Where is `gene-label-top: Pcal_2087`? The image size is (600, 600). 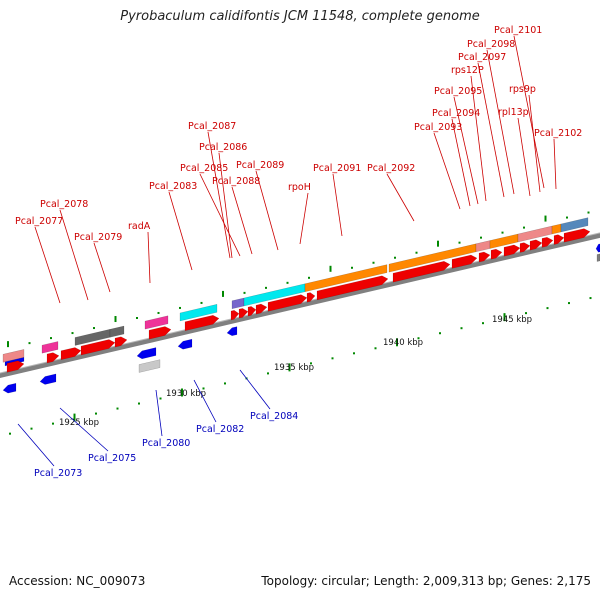
gene-label-top: Pcal_2087 is located at coordinates (212, 126).